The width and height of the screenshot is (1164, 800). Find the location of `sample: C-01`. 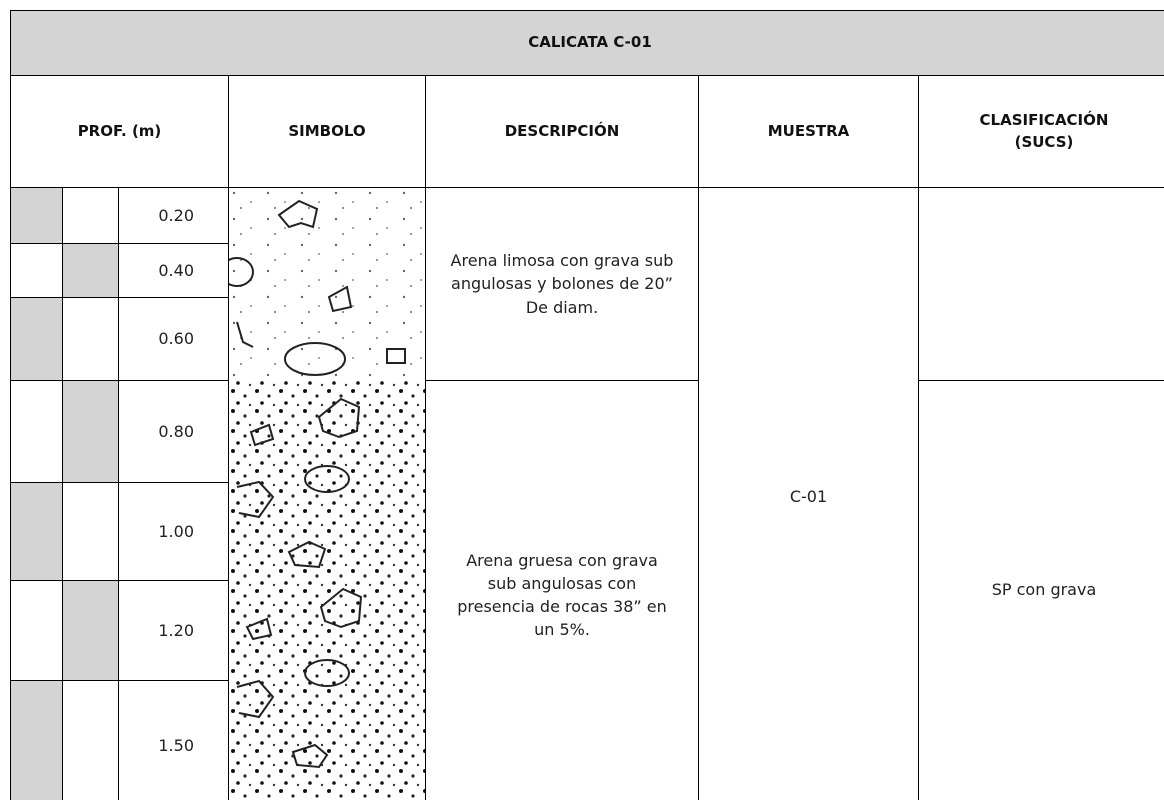

sample: C-01 is located at coordinates (808, 493).